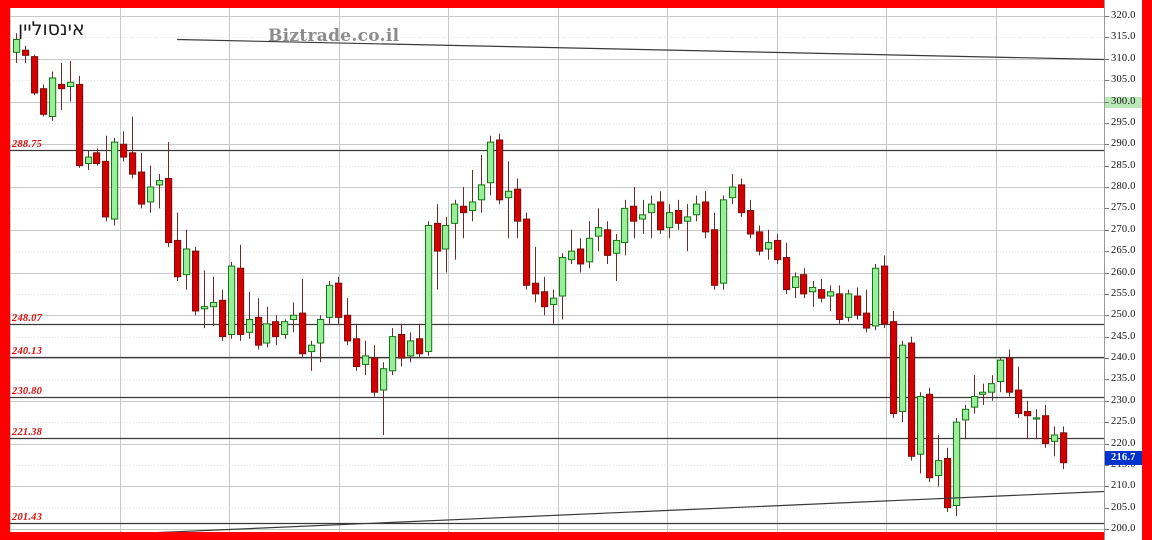  What do you see at coordinates (1128, 529) in the screenshot?
I see `axis-tick-200-0: 200.0` at bounding box center [1128, 529].